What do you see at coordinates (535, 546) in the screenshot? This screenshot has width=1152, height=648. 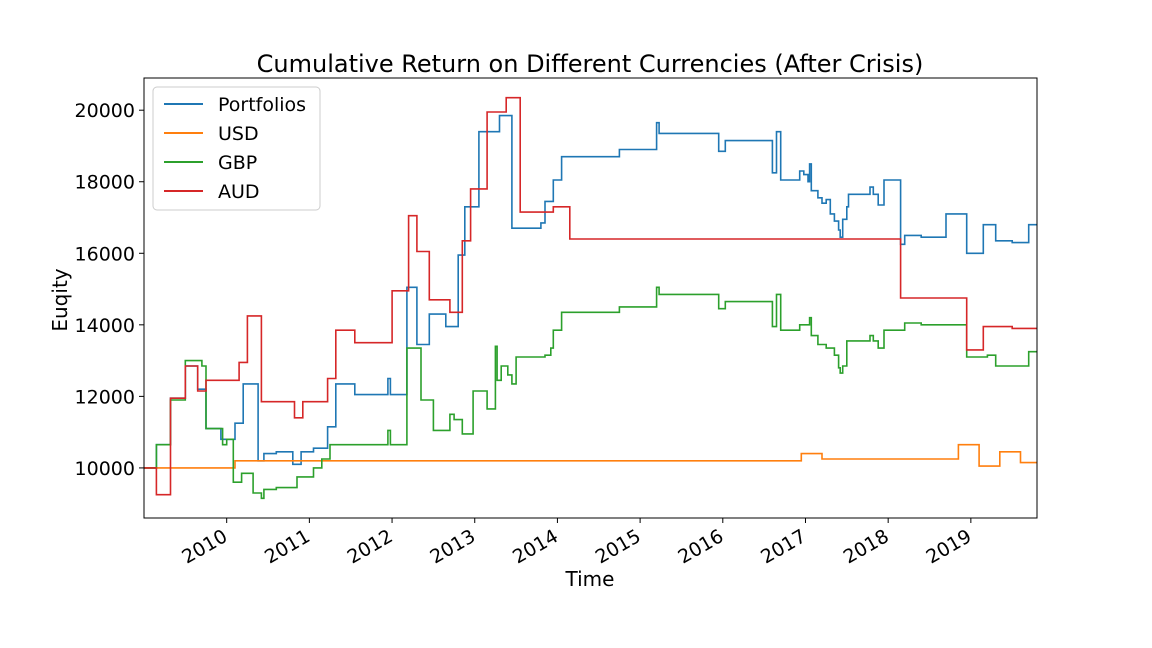 I see `x-tick-label: 2014` at bounding box center [535, 546].